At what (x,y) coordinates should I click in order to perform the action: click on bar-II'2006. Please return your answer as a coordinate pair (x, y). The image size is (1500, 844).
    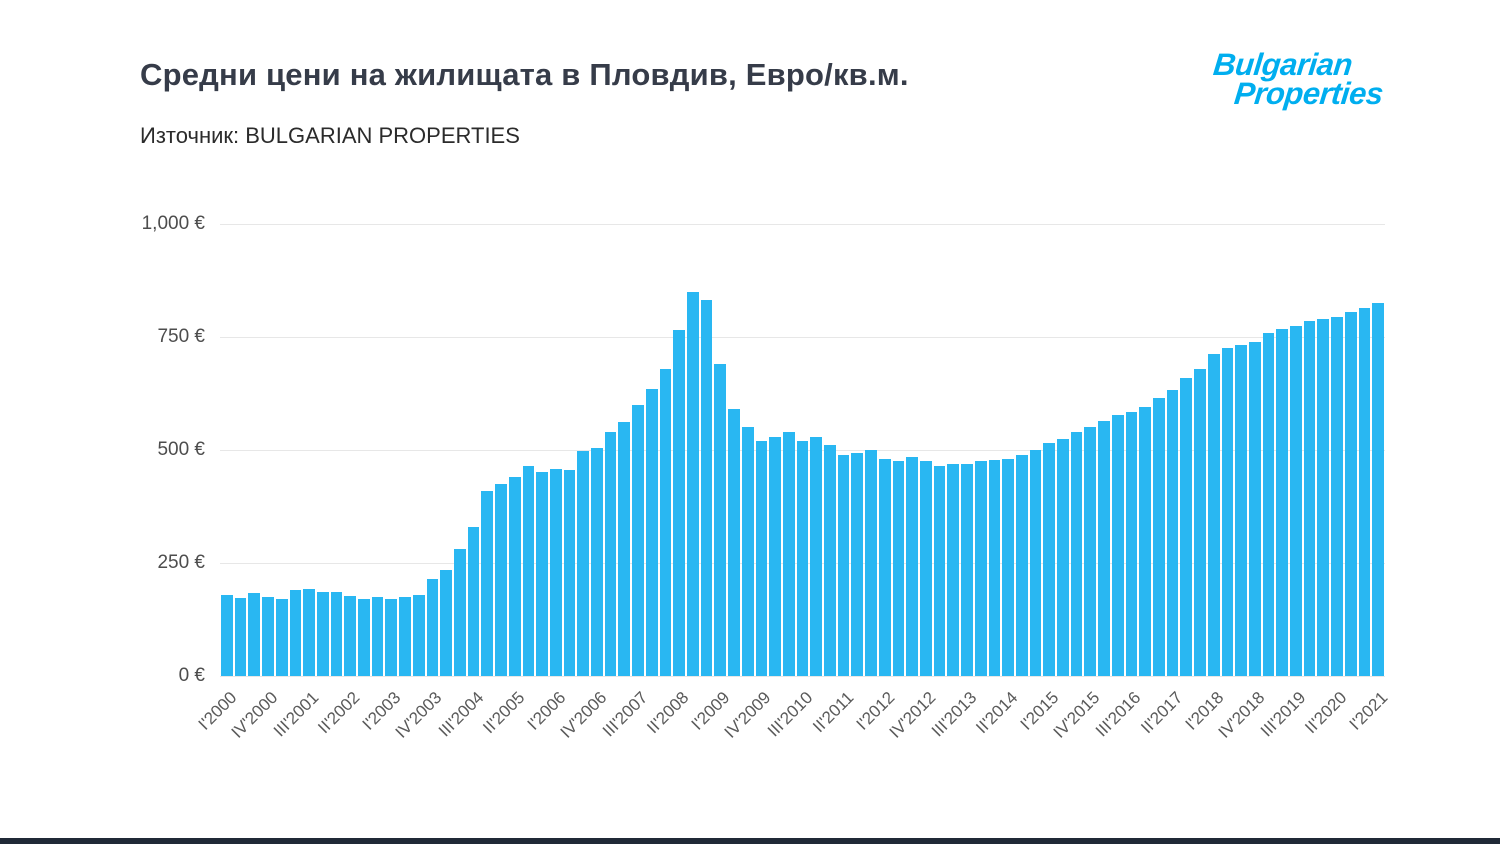
    Looking at the image, I should click on (569, 573).